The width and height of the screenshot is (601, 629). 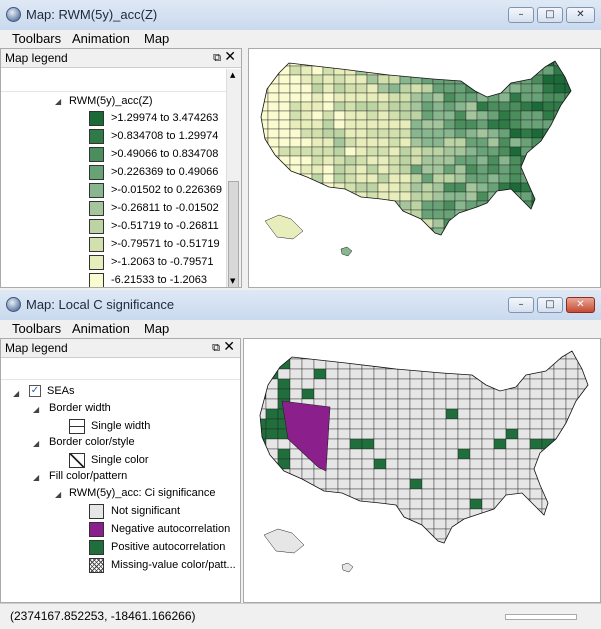 I want to click on scroll-up-icon: ▲, so click(x=233, y=75).